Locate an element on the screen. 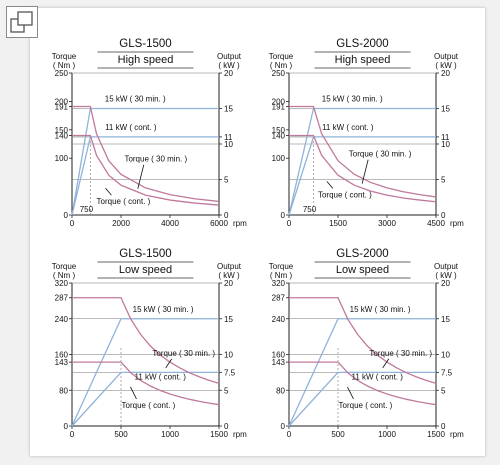 Image resolution: width=500 pixels, height=465 pixels. y-tick-label: 160 is located at coordinates (62, 355).